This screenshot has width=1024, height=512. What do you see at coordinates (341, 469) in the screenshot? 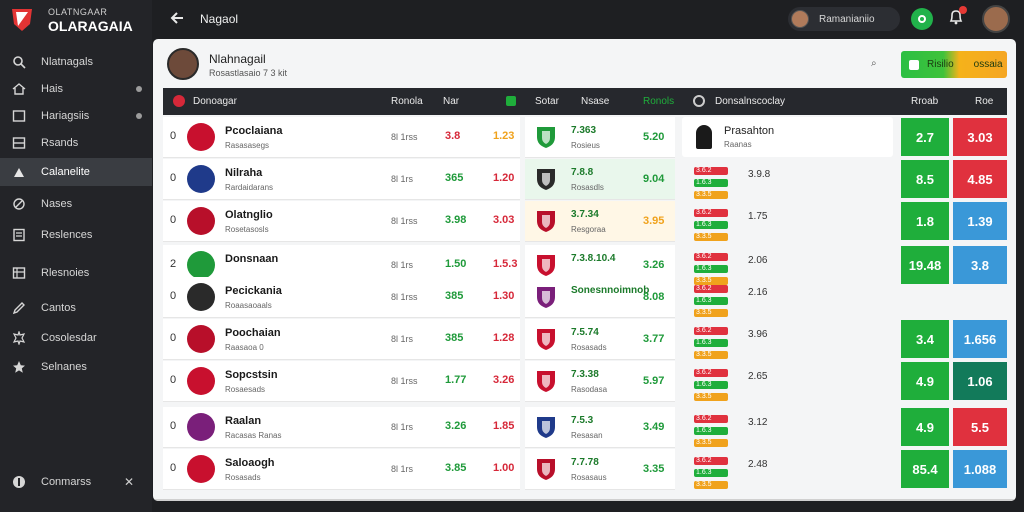
I see `table-row: 0 Saloaogh Rosasads 8l 1rs 3.85 1.00` at bounding box center [341, 469].